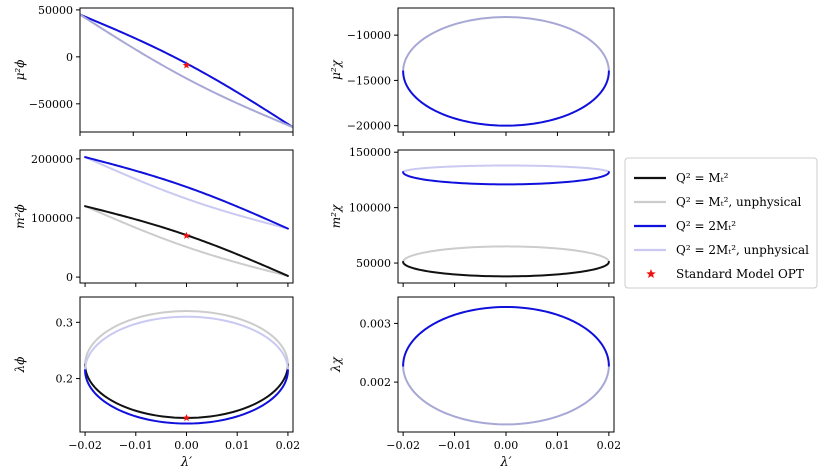 The image size is (830, 470). What do you see at coordinates (20, 70) in the screenshot?
I see `y-axis-label: μ²ϕ` at bounding box center [20, 70].